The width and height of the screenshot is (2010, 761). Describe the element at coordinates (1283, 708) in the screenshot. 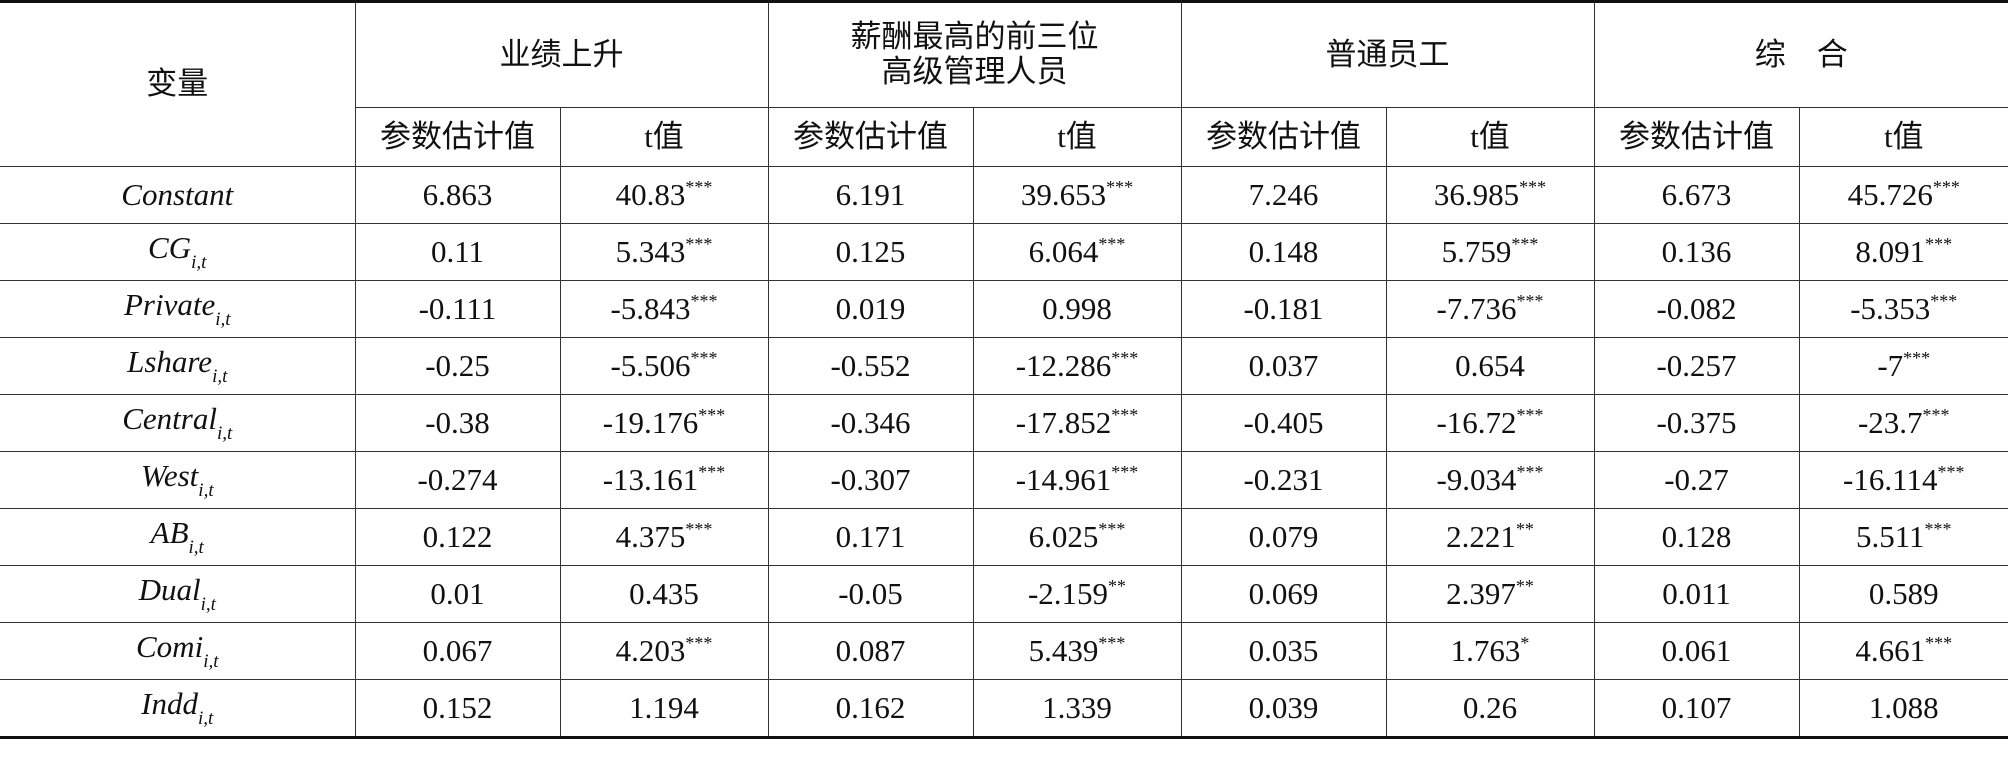

I see `value-cell: 0.039` at that location.